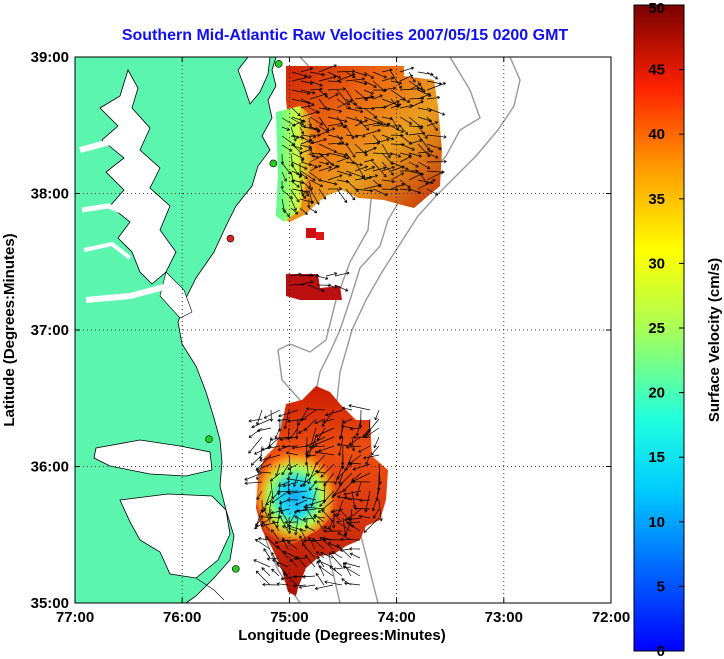 The width and height of the screenshot is (724, 659). I want to click on chesapeake-inlet, so click(176, 295).